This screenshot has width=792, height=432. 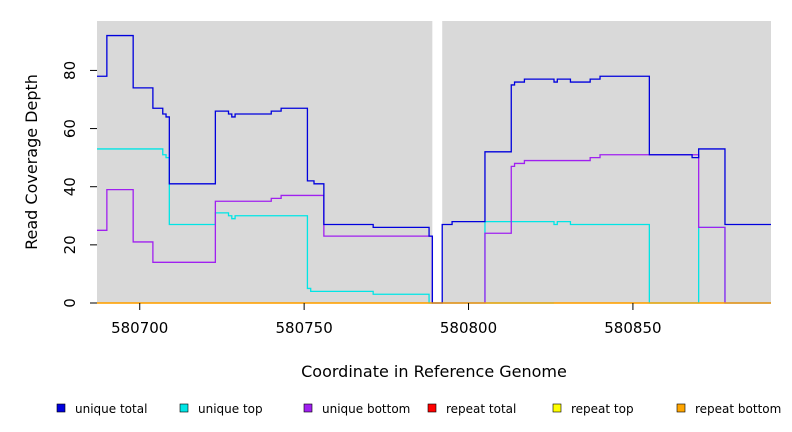 What do you see at coordinates (602, 409) in the screenshot?
I see `legend-label: repeat top` at bounding box center [602, 409].